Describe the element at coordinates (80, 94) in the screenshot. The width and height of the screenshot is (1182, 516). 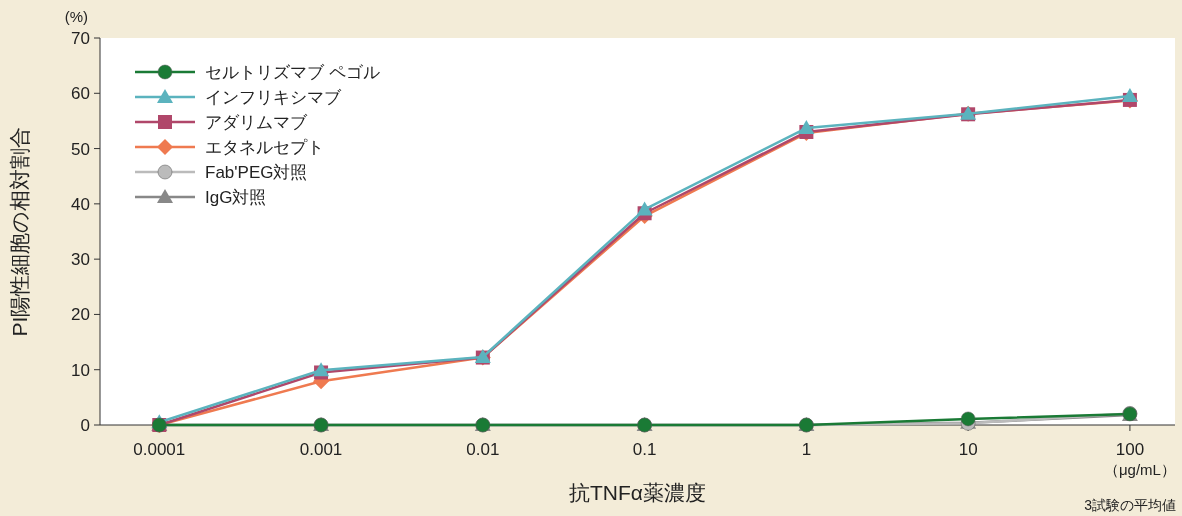
I see `y-tick-label: 60` at that location.